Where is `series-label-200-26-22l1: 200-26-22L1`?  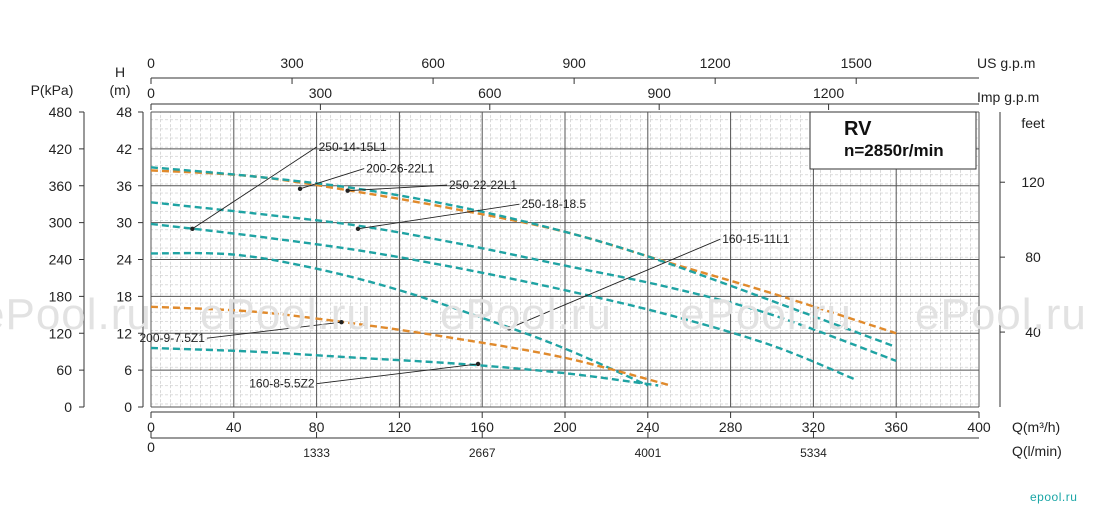 series-label-200-26-22l1: 200-26-22L1 is located at coordinates (400, 169).